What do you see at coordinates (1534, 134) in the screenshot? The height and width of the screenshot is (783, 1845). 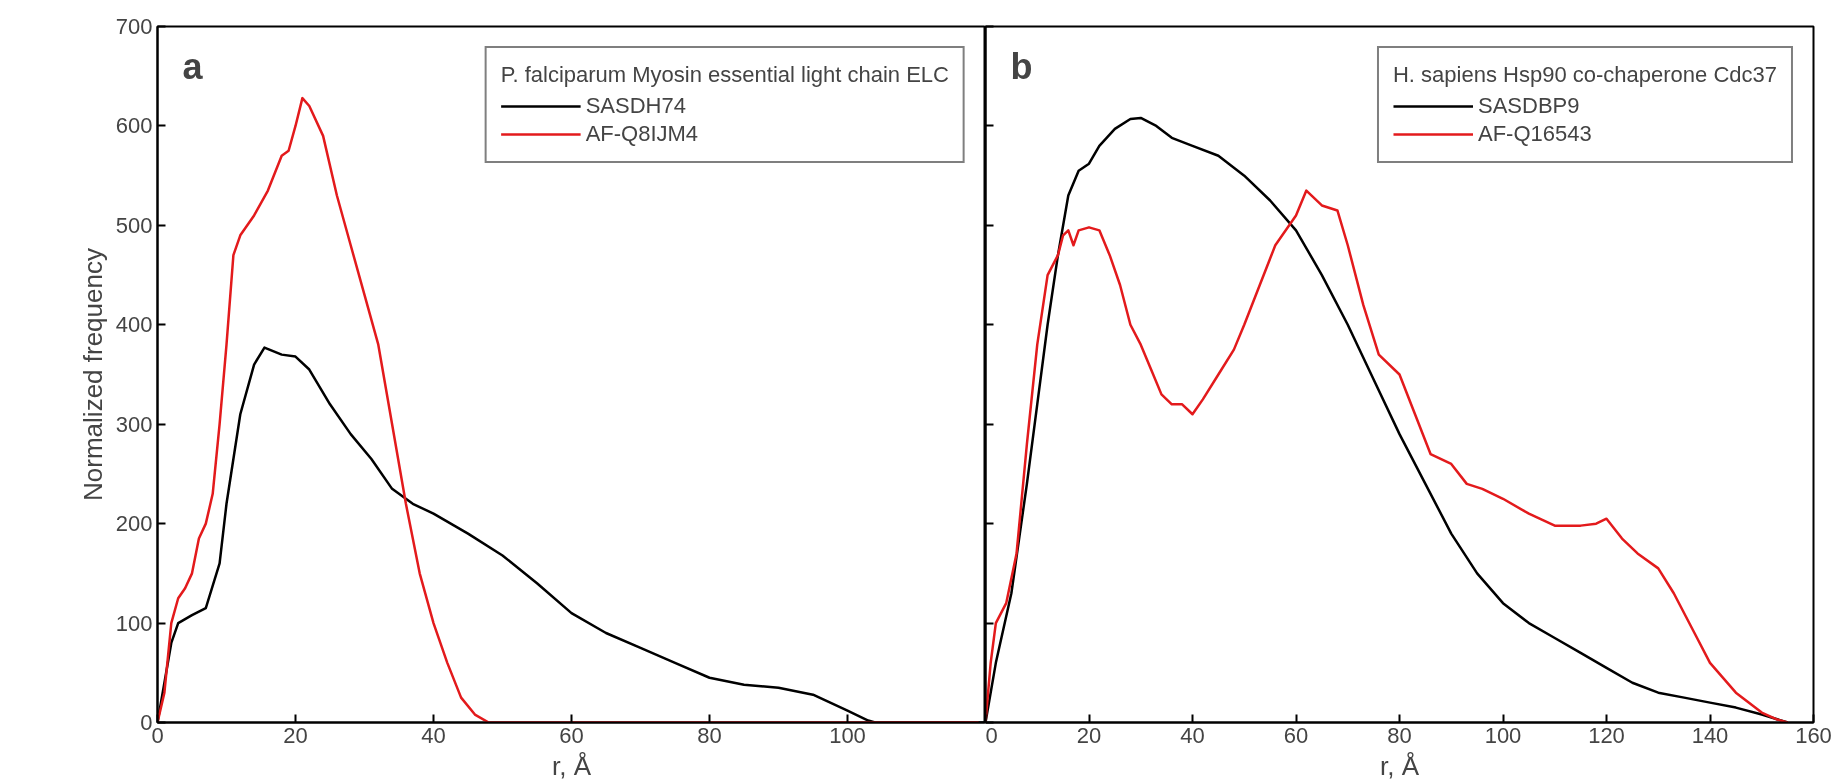 I see `legend-label: AF-Q16543` at bounding box center [1534, 134].